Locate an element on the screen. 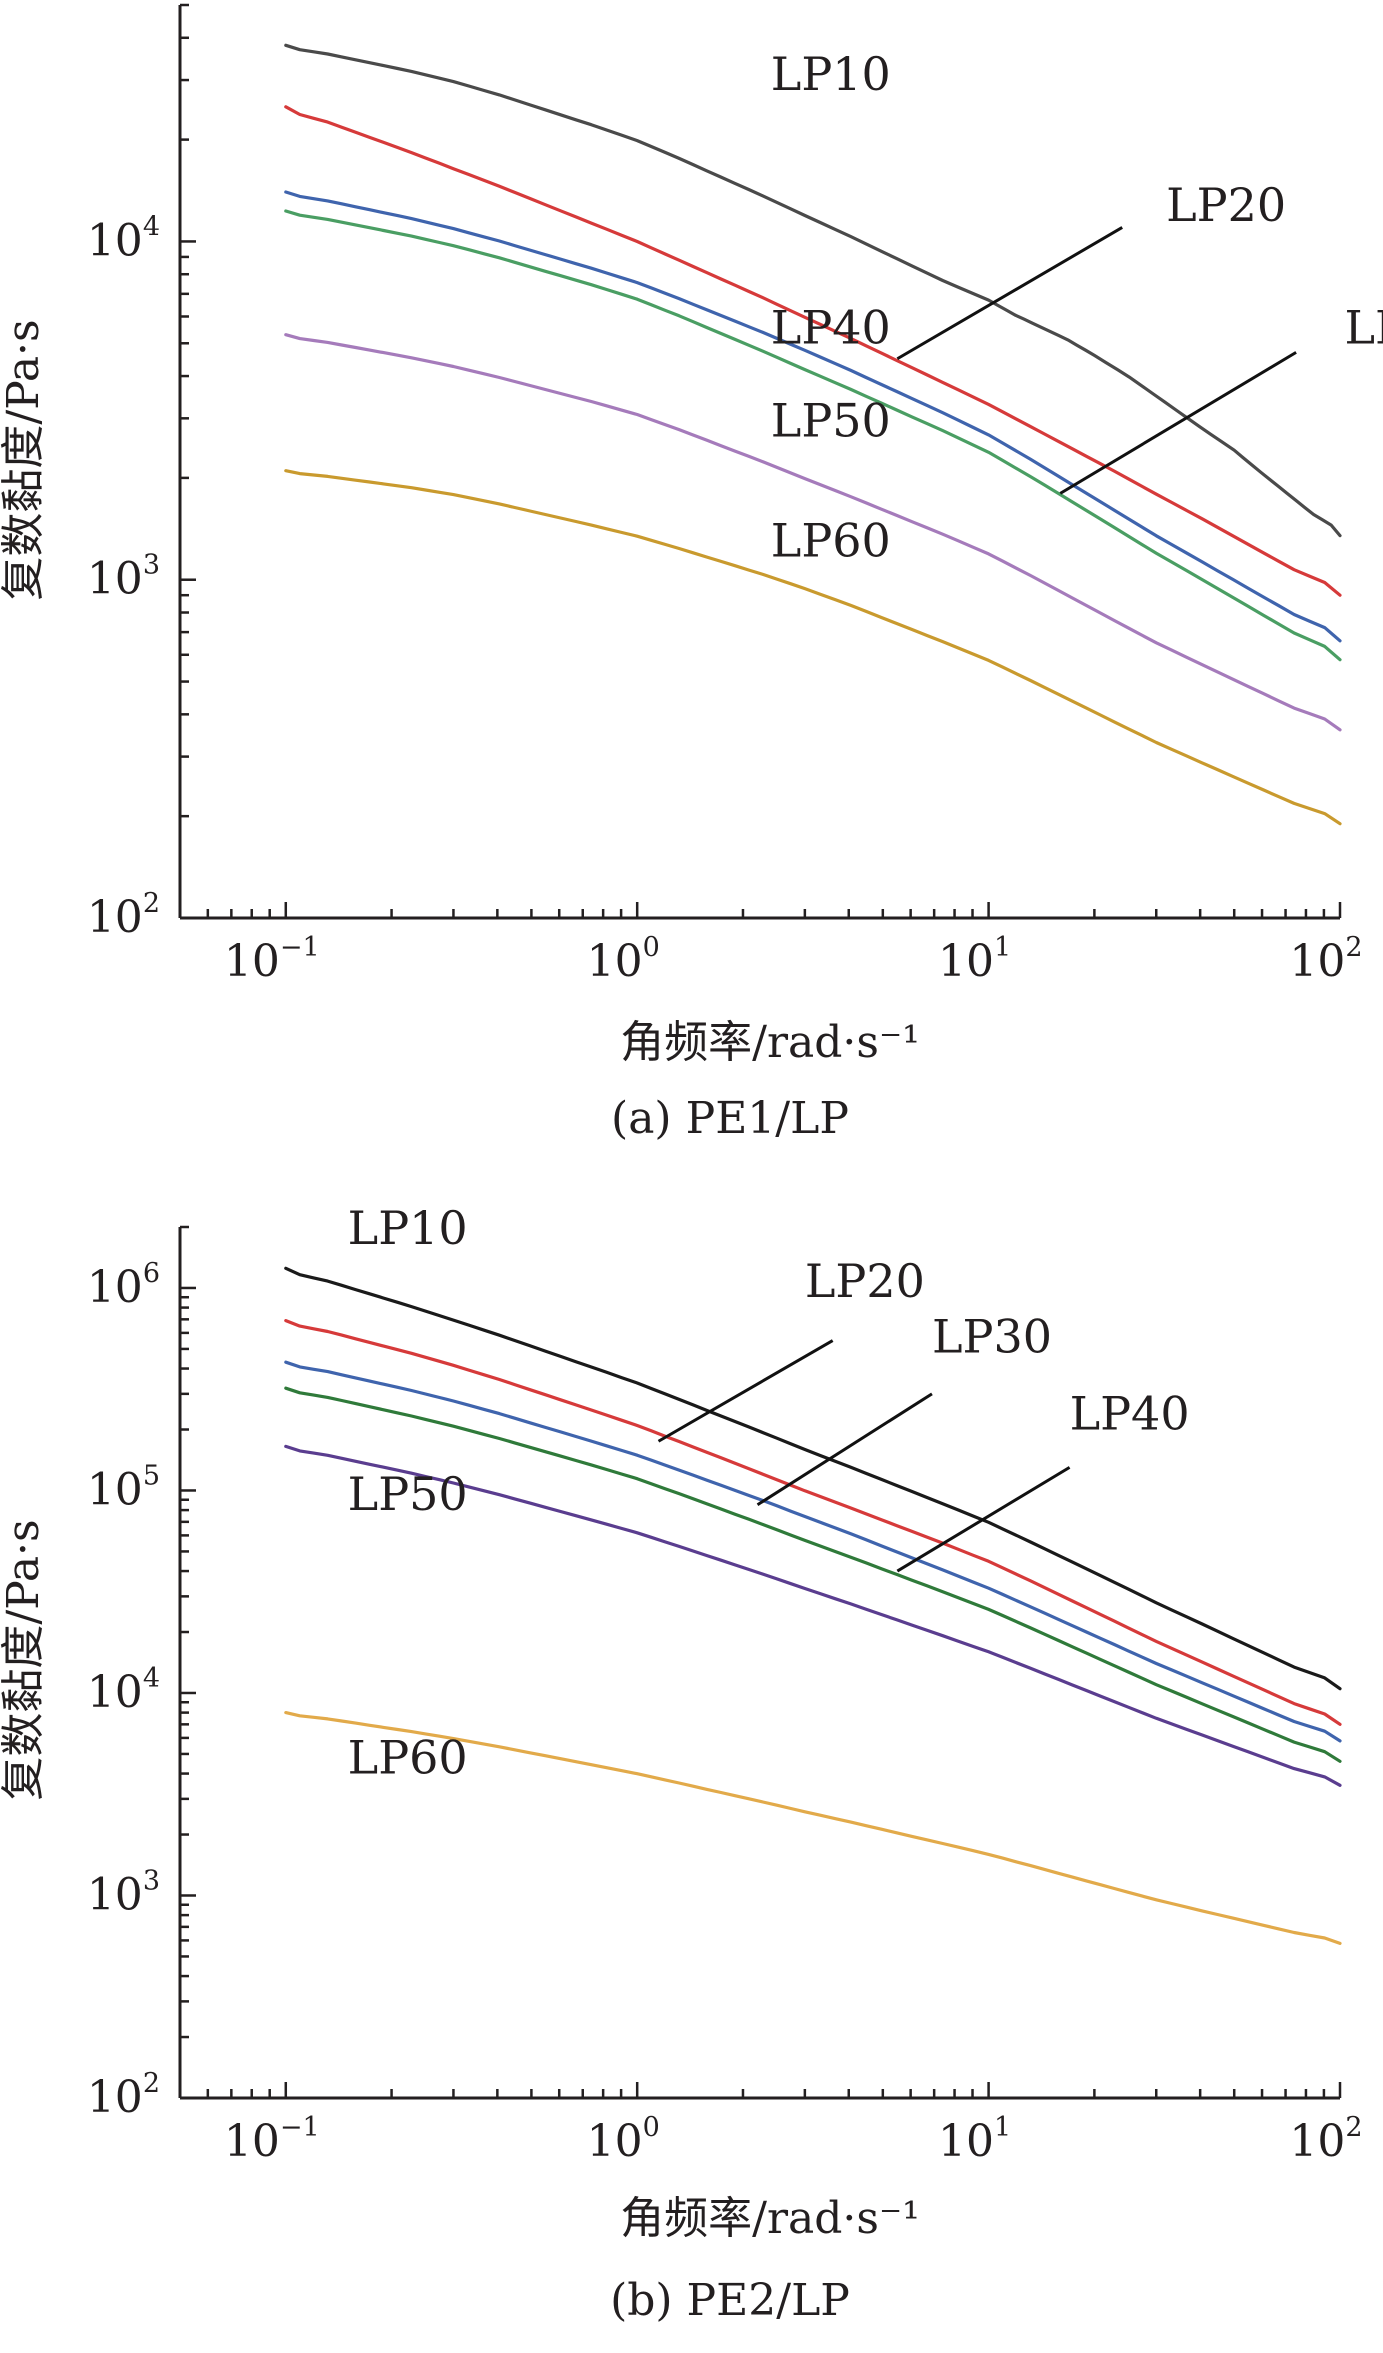  panel-caption: (a) PE1/LP is located at coordinates (730, 1118).